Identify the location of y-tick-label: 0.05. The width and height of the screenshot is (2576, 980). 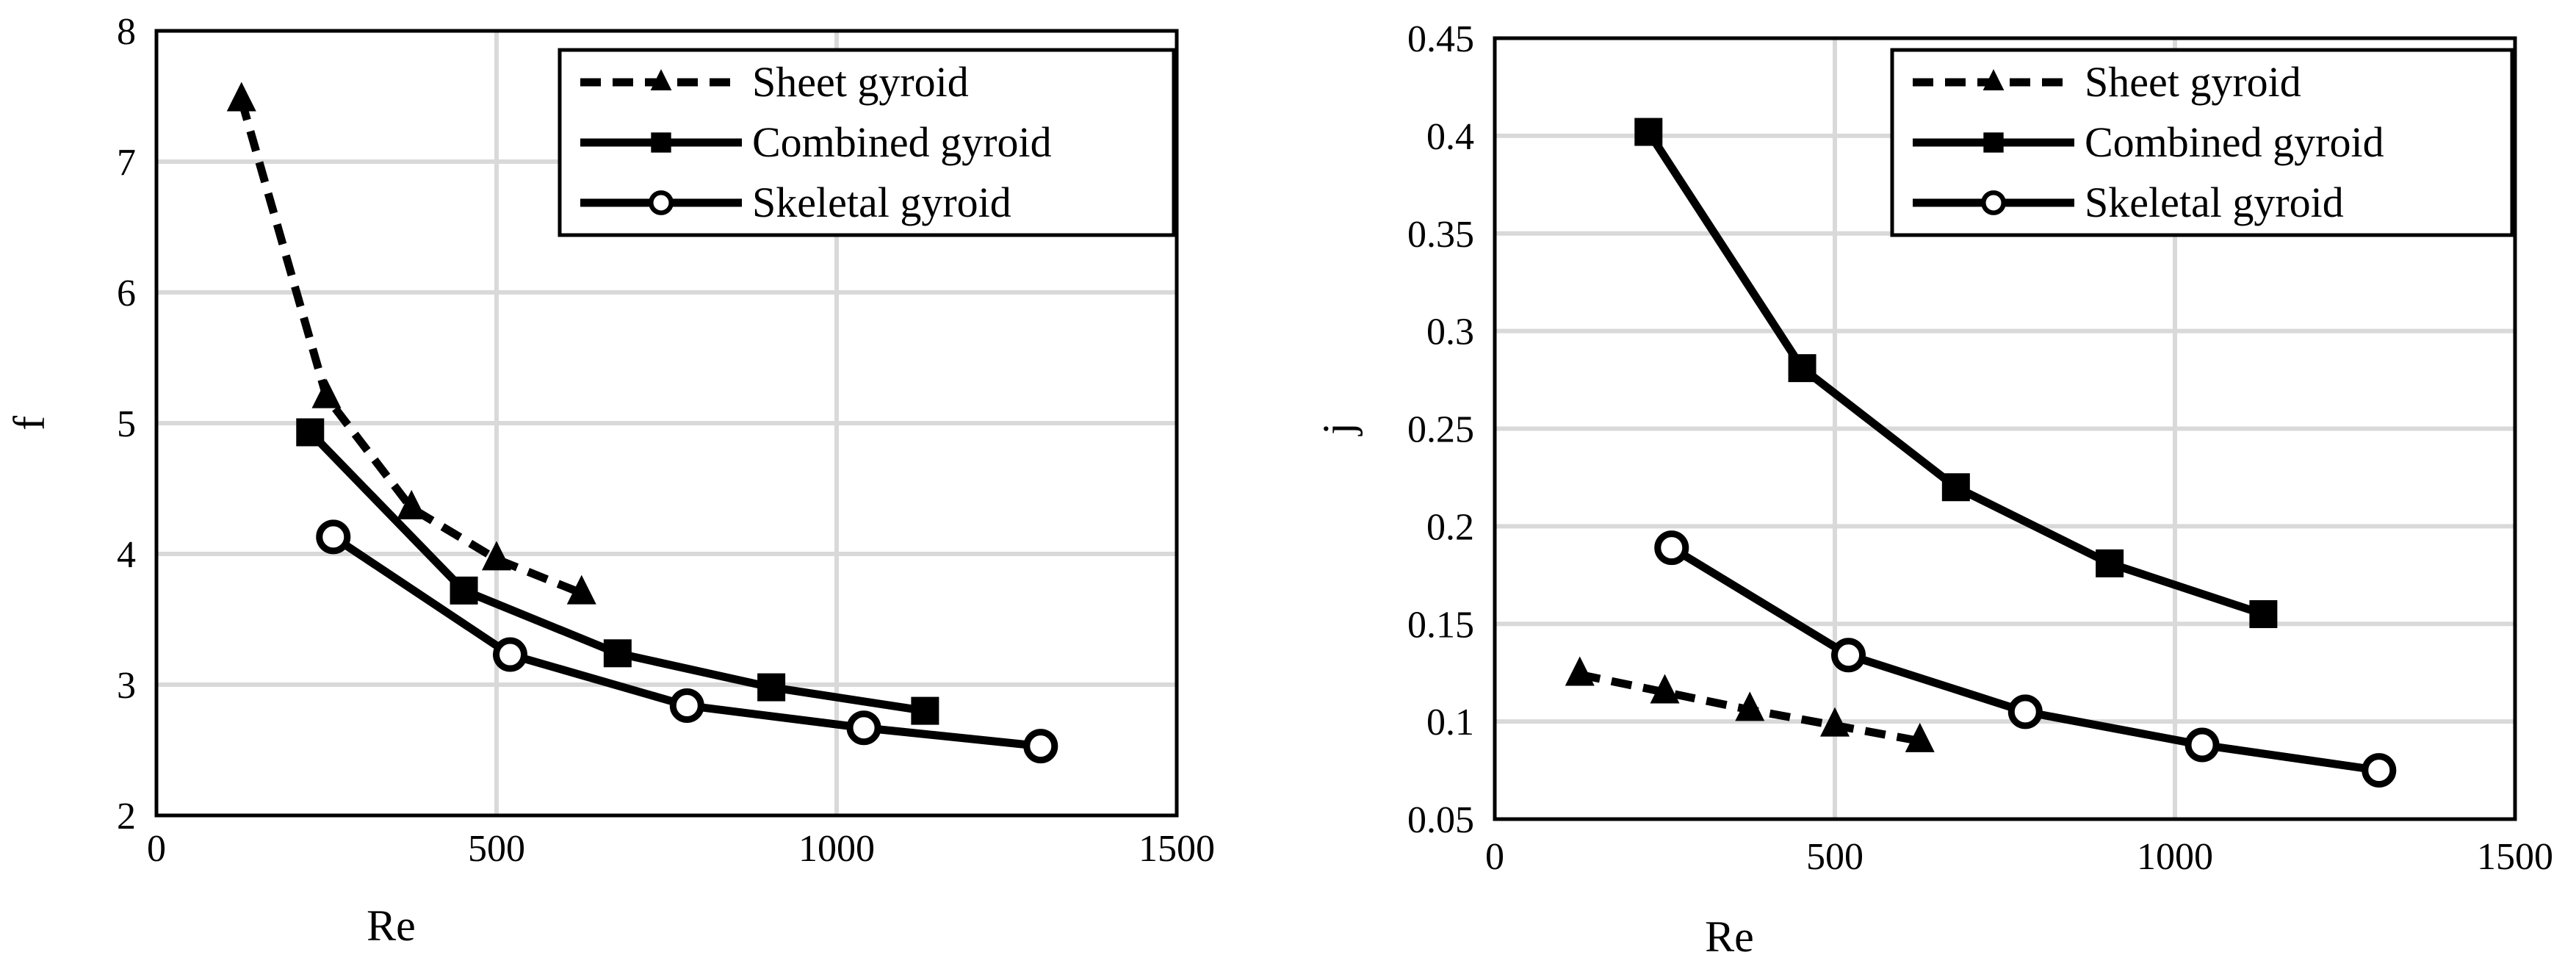
(1440, 820).